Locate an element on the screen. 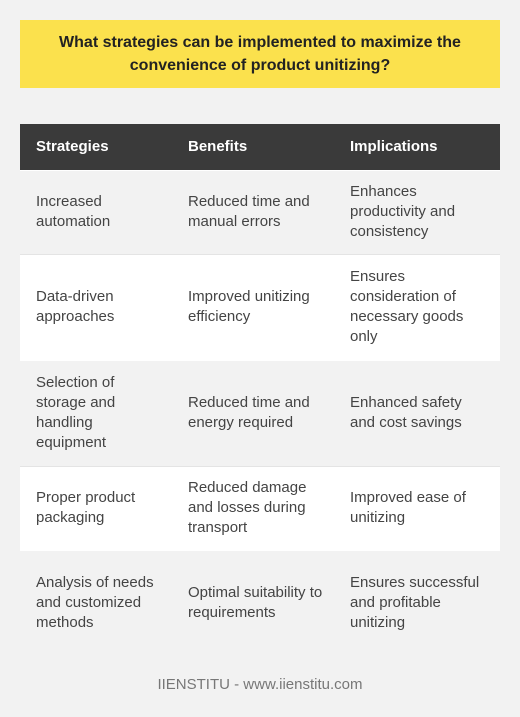 The width and height of the screenshot is (520, 717). column-header-implications: Implications is located at coordinates (417, 147).